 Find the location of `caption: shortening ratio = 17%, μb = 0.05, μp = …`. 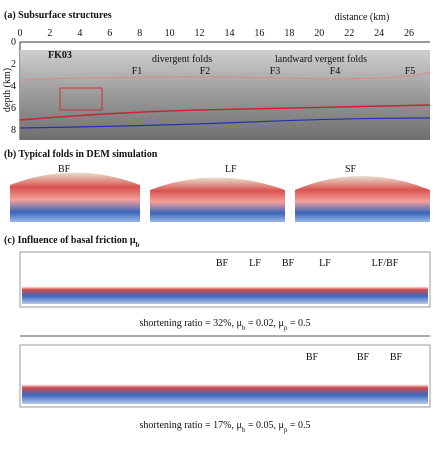

caption: shortening ratio = 17%, μb = 0.05, μp = … is located at coordinates (224, 427).